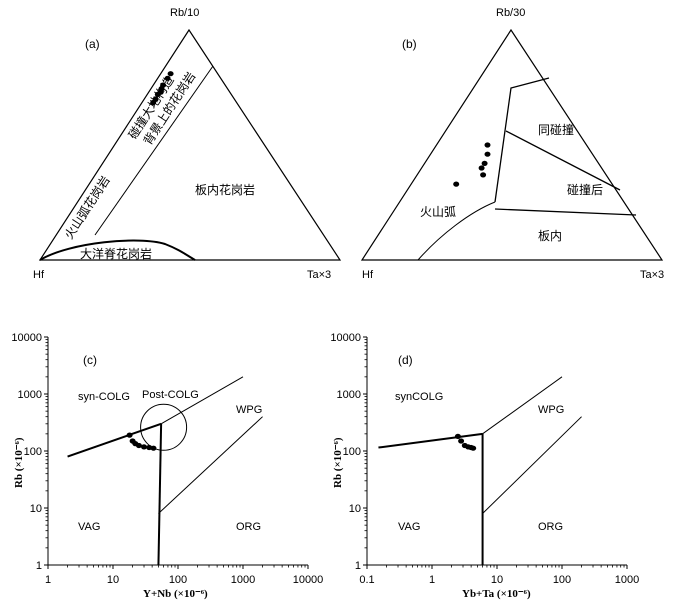 The image size is (675, 605). Describe the element at coordinates (39, 566) in the screenshot. I see `c-y-tick-label: 1` at that location.